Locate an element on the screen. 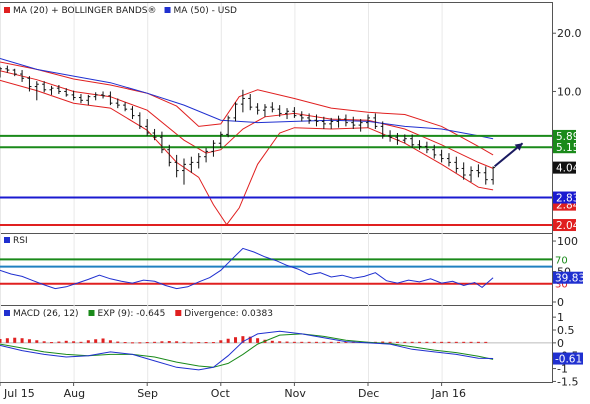  y-tick-label: -1.5 is located at coordinates (567, 381).